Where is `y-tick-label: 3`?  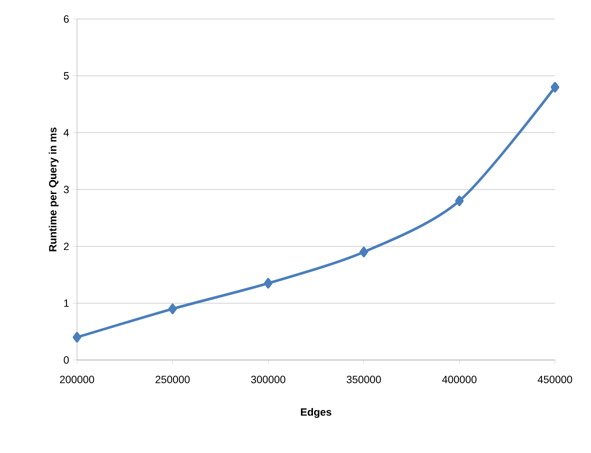
y-tick-label: 3 is located at coordinates (66, 190).